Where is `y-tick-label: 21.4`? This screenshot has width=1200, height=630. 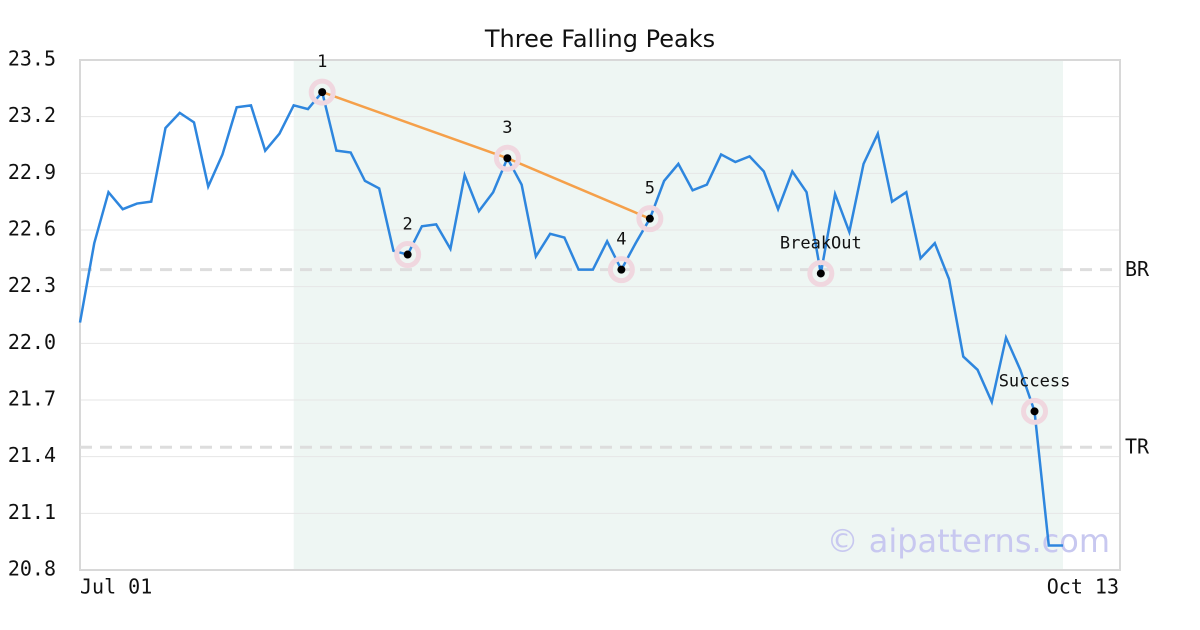 y-tick-label: 21.4 is located at coordinates (32, 455).